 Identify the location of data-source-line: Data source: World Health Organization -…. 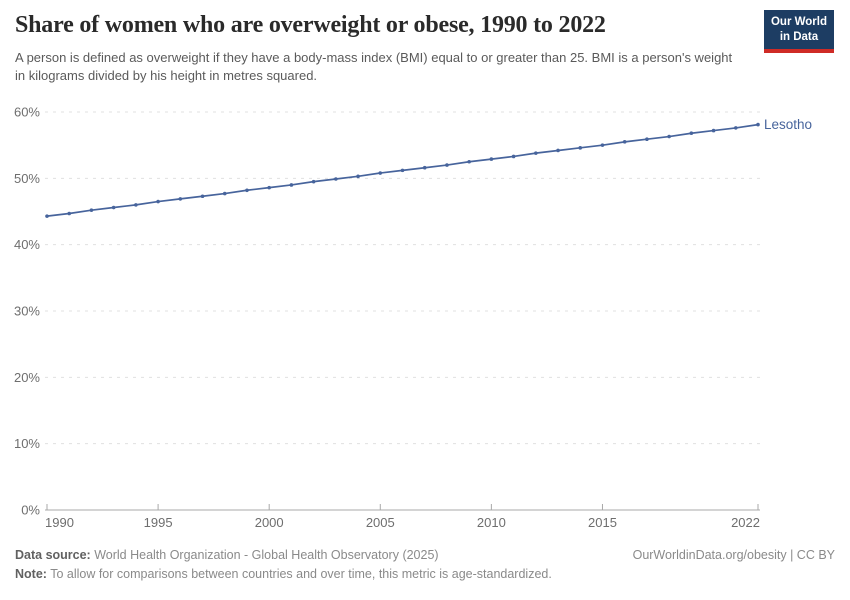
(227, 555).